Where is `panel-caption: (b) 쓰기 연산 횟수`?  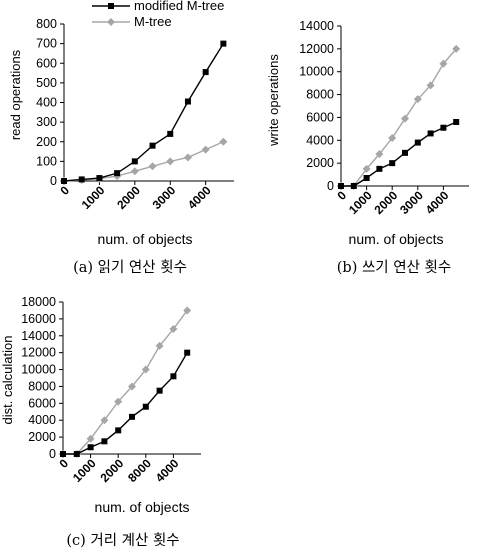
panel-caption: (b) 쓰기 연산 횟수 is located at coordinates (394, 267).